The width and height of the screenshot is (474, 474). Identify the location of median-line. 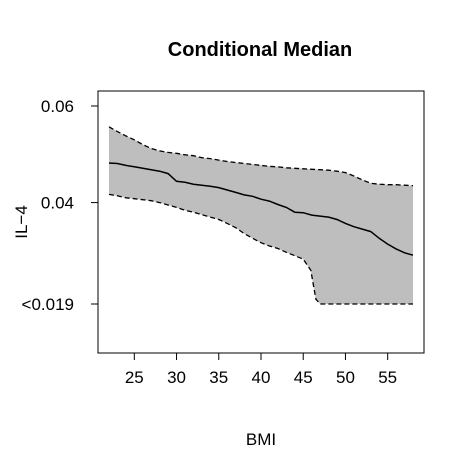
(261, 209).